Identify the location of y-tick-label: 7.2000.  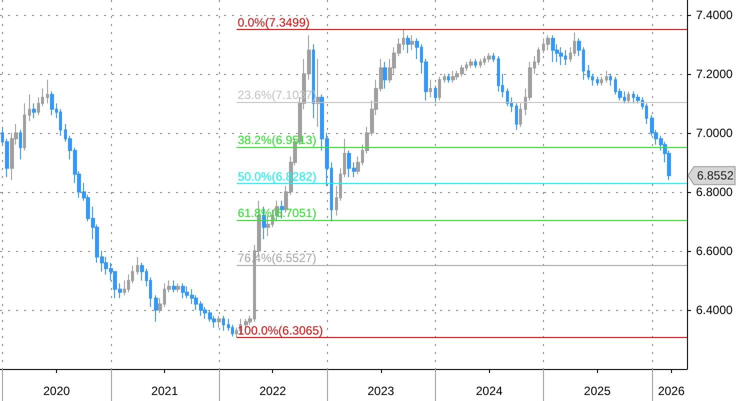
(715, 73).